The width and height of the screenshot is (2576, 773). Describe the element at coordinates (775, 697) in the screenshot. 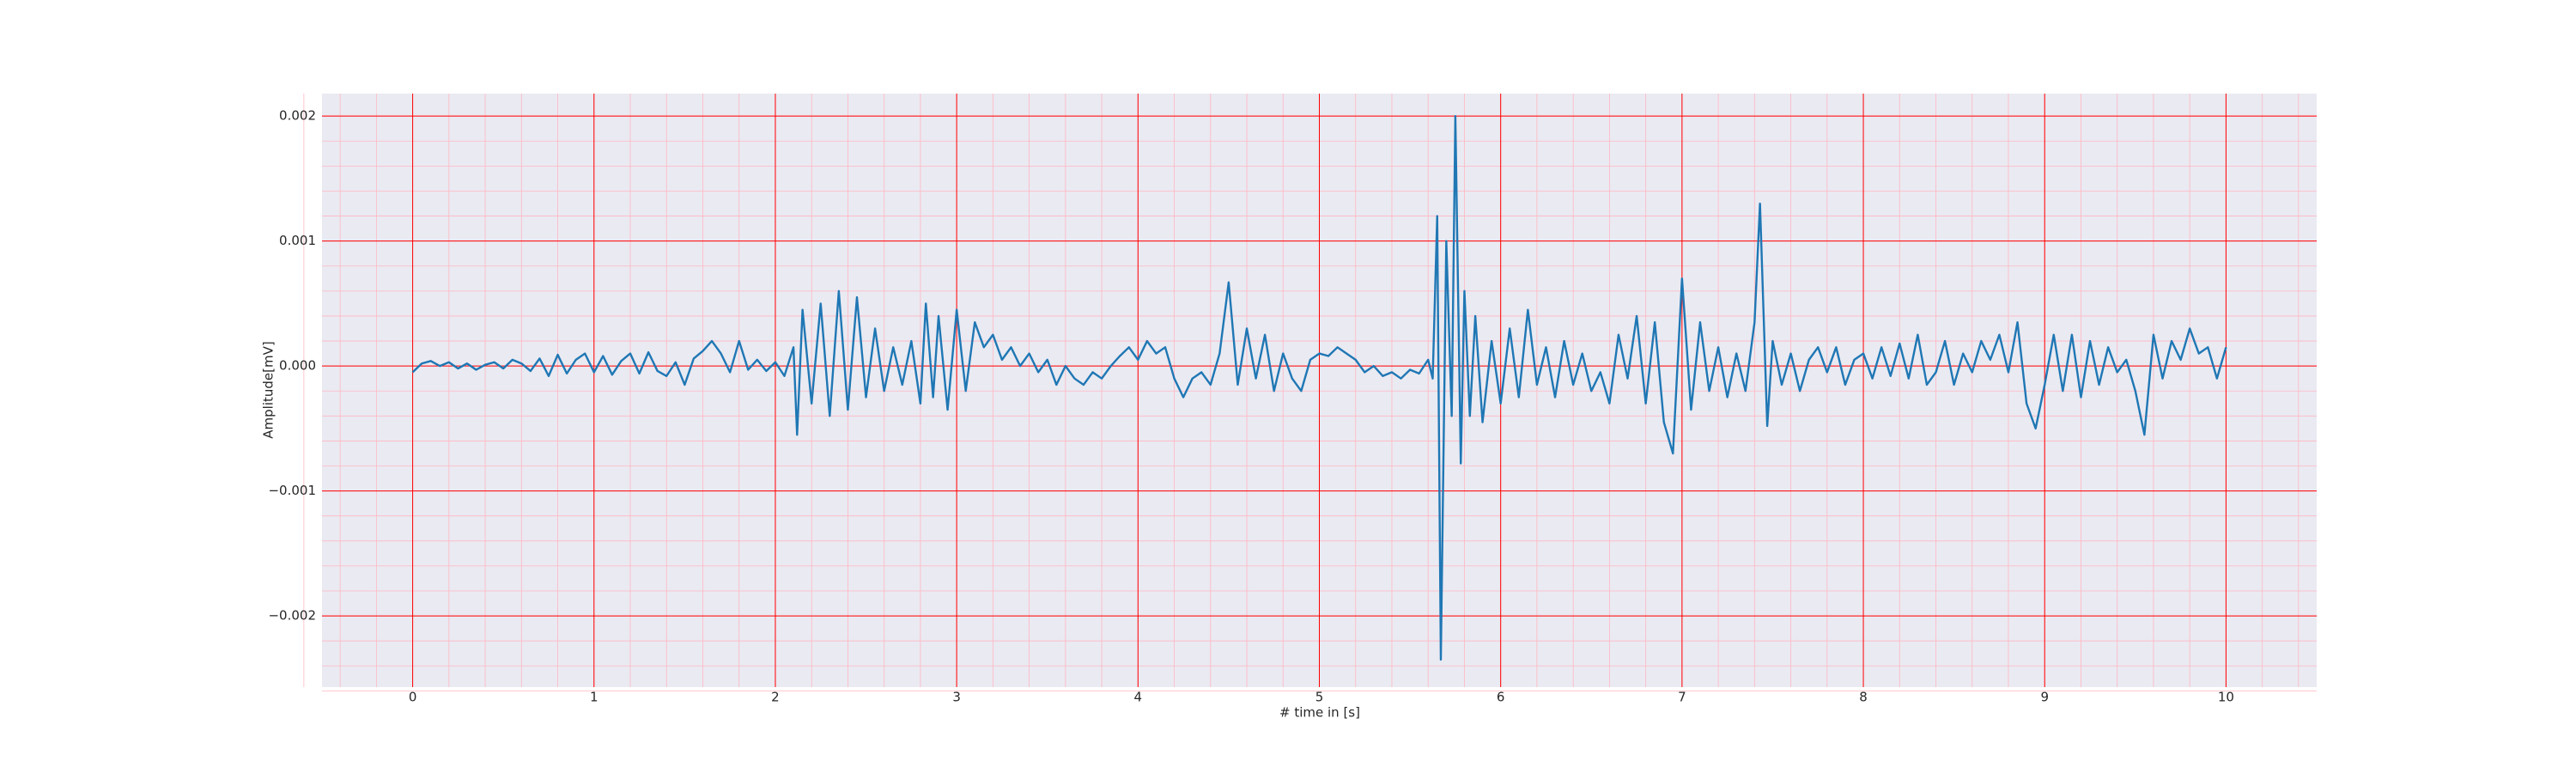

I see `x-tick-label: 2` at that location.